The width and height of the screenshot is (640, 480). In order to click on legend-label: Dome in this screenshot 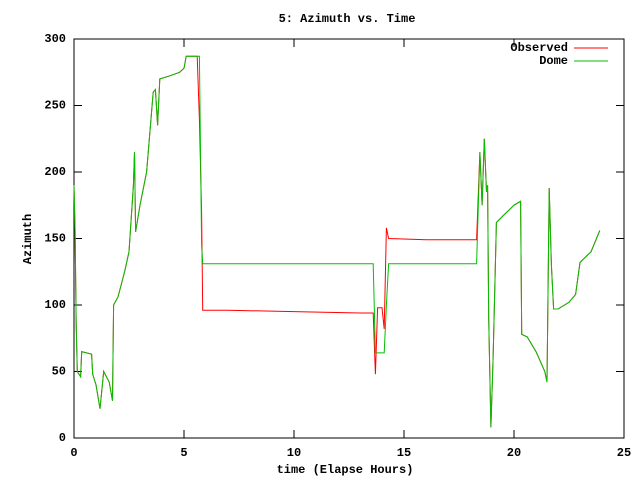, I will do `click(553, 61)`.